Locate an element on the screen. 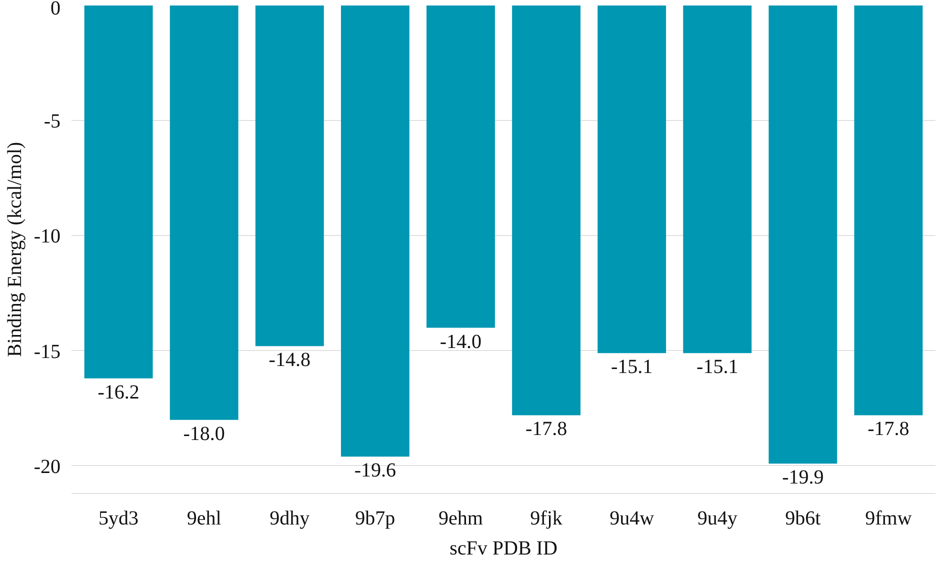  x-tick-label: 9fjk is located at coordinates (546, 519).